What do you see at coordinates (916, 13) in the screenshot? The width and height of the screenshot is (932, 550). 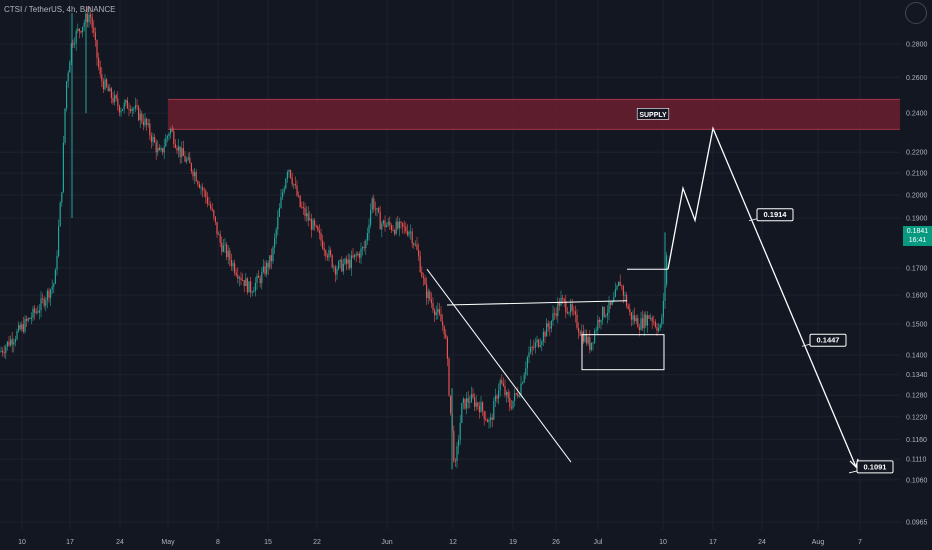 I see `chart-settings-button` at bounding box center [916, 13].